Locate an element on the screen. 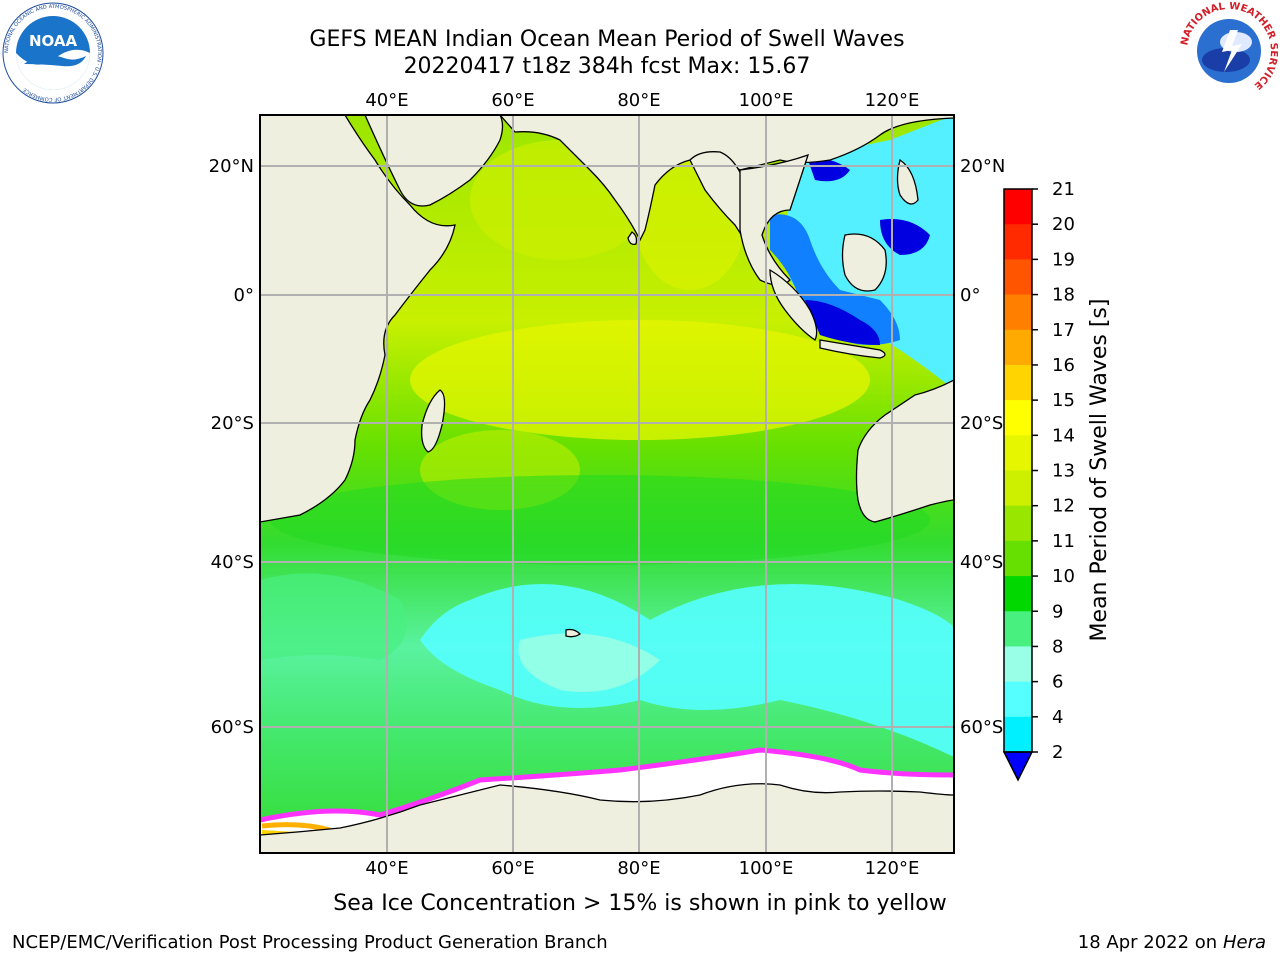 The height and width of the screenshot is (960, 1280). lon-labels-bottom: 40°E 60°E 80°E 100°E 120°E is located at coordinates (642, 868).